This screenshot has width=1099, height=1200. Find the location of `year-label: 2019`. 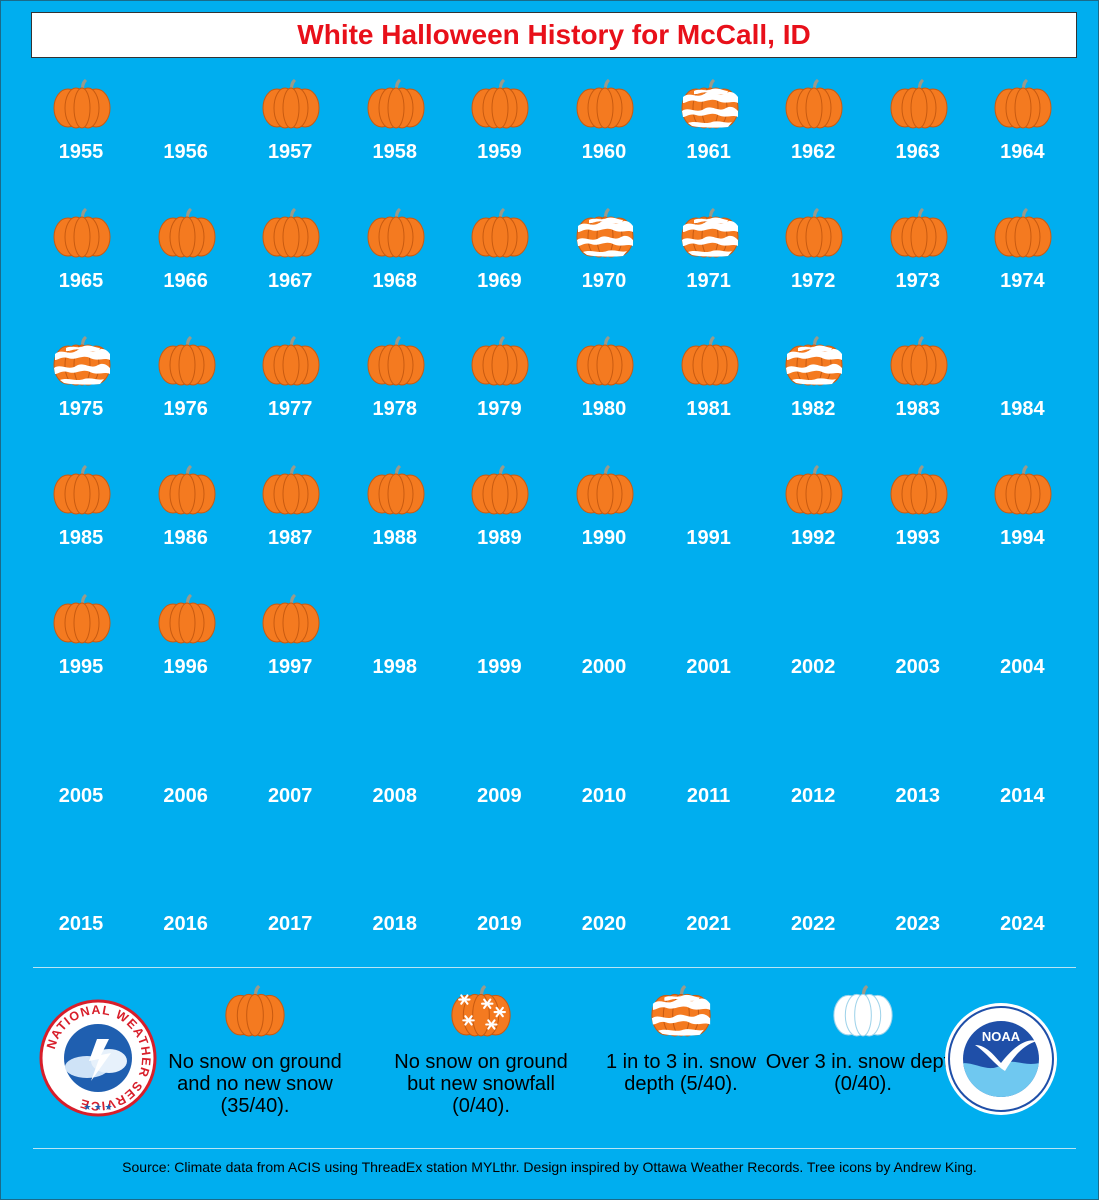

year-label: 2019 is located at coordinates (499, 924).